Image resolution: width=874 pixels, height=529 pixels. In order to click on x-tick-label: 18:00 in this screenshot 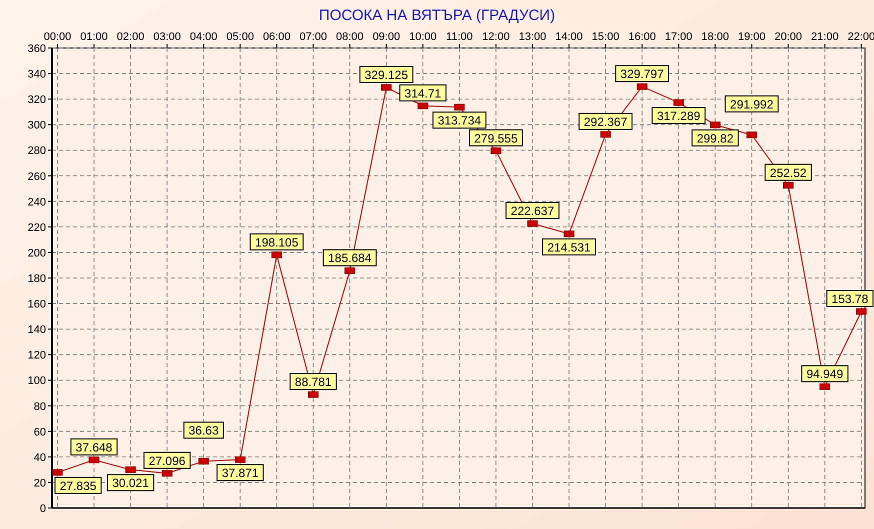, I will do `click(715, 37)`.